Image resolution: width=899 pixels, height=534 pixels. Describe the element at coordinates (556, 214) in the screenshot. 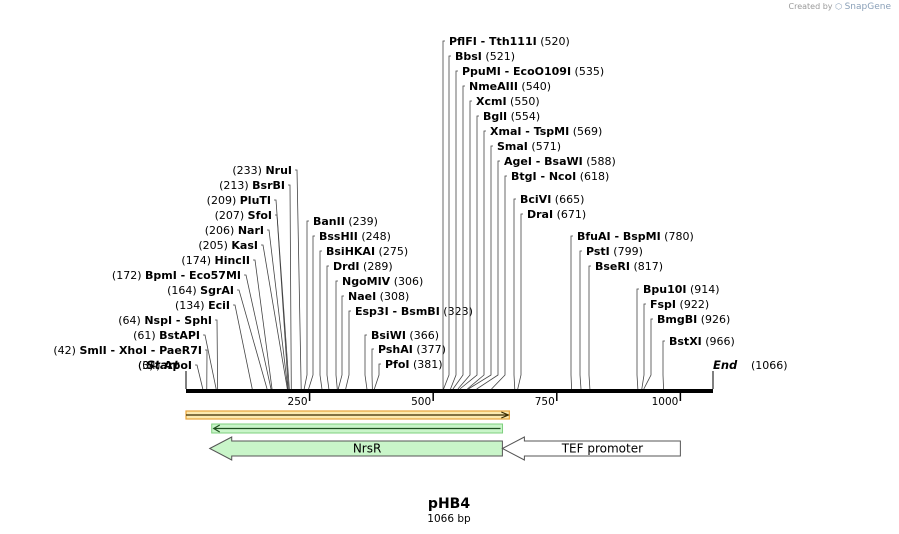

I see `site-label: DraI (671)` at that location.